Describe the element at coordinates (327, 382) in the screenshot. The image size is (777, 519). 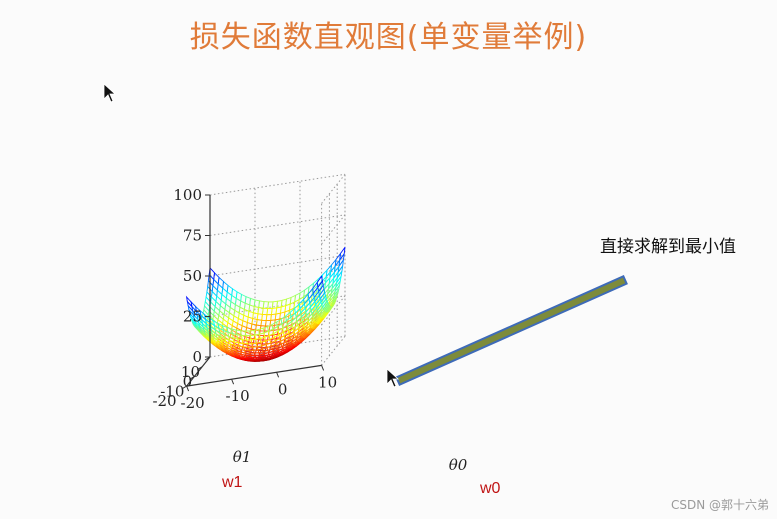
I see `theta0-tick-label: 10` at that location.